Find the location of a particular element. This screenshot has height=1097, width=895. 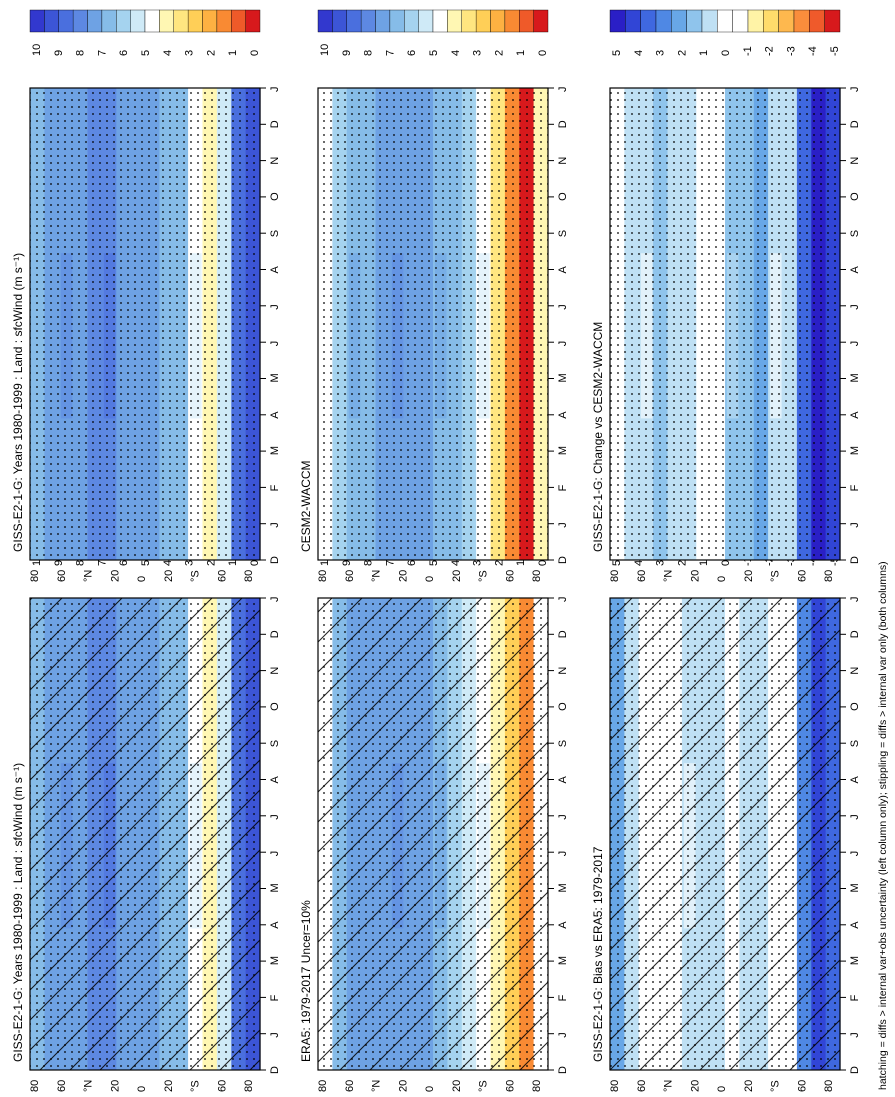

stippling is located at coordinates (433, 324).